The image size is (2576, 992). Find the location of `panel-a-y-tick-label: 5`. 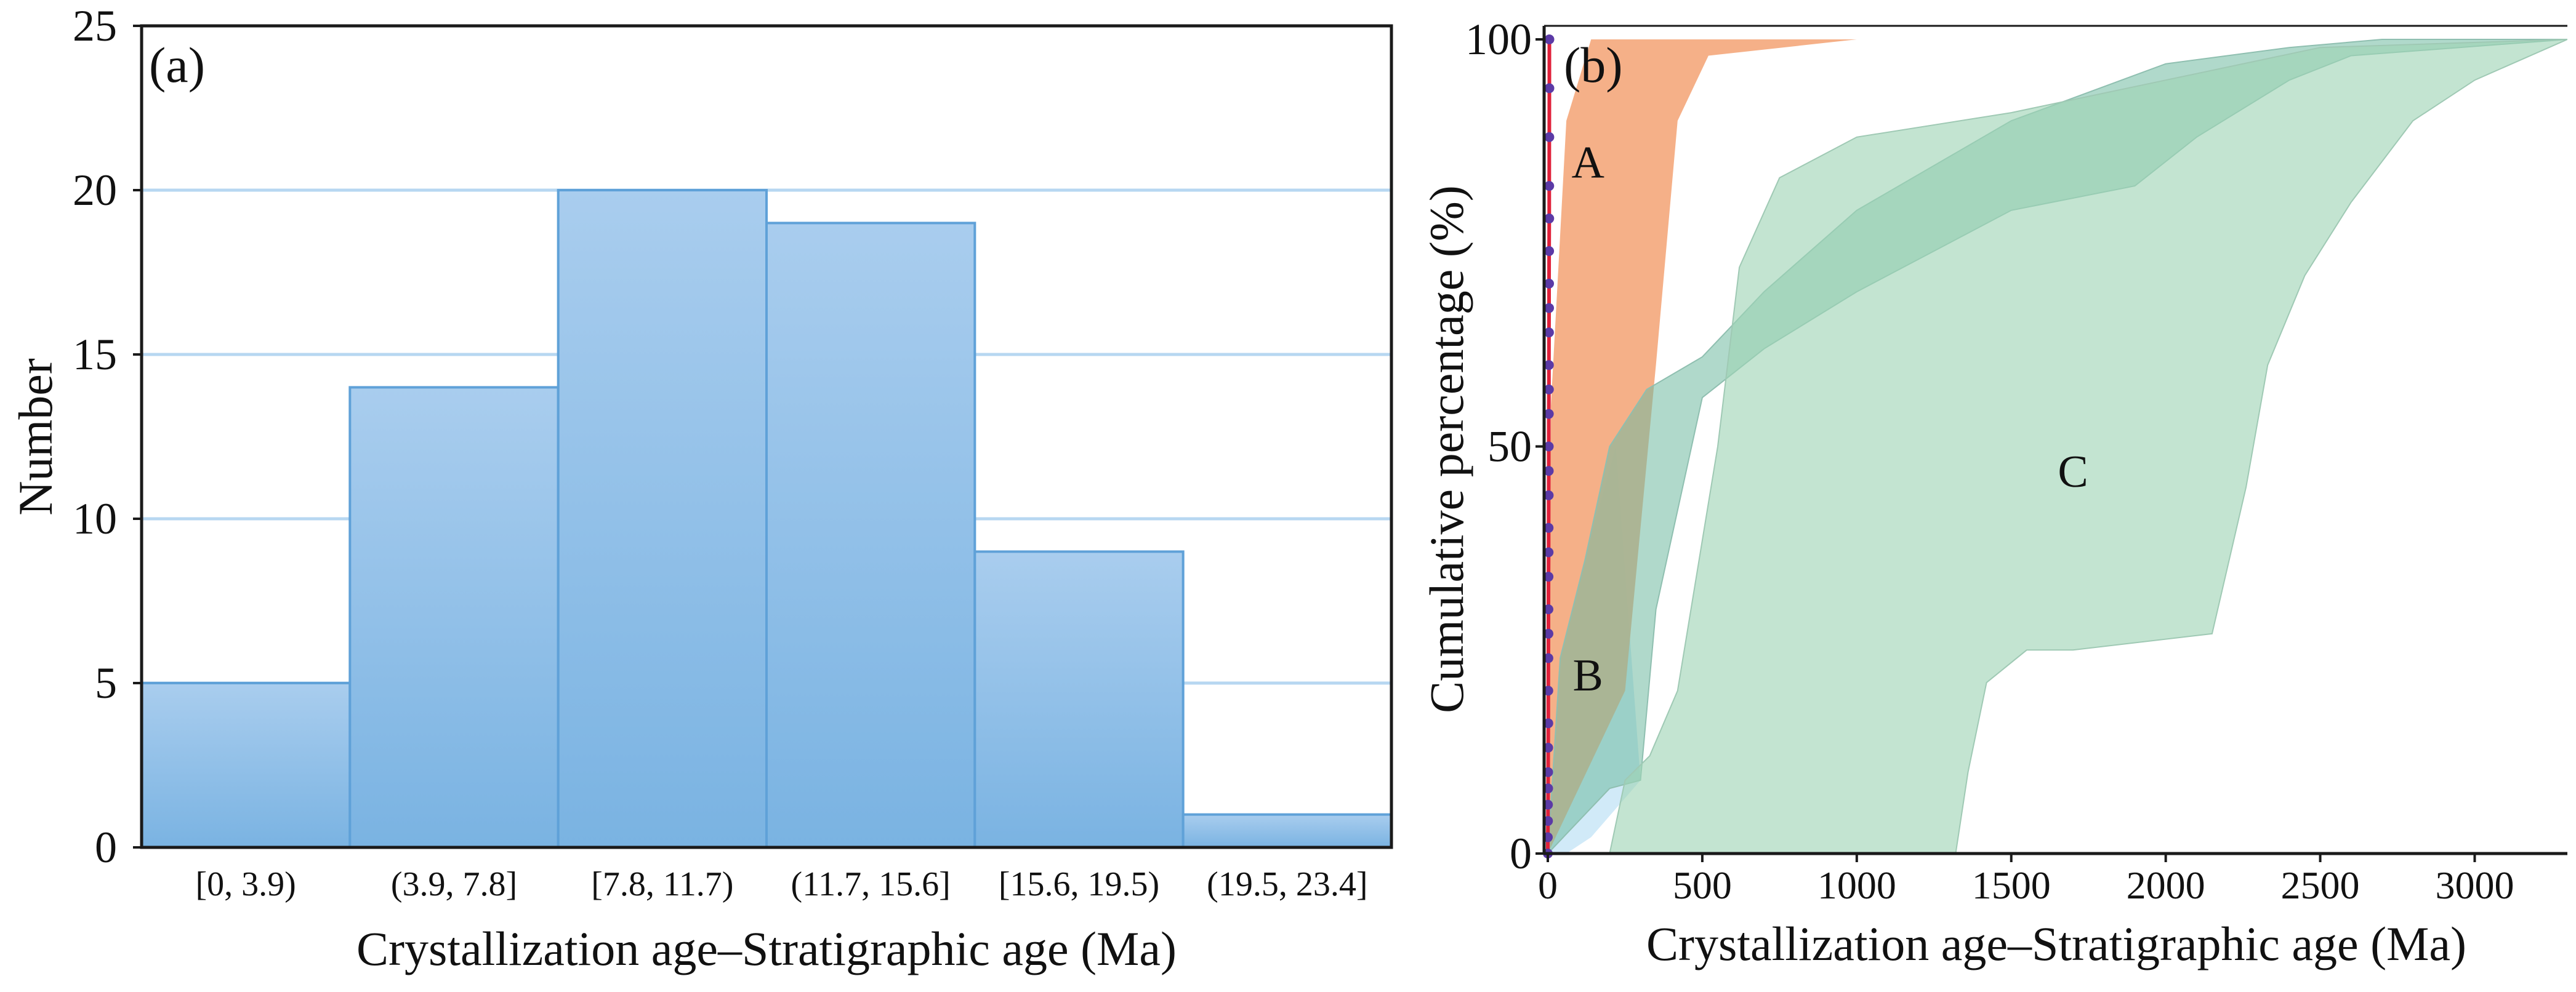

panel-a-y-tick-label: 5 is located at coordinates (106, 683).